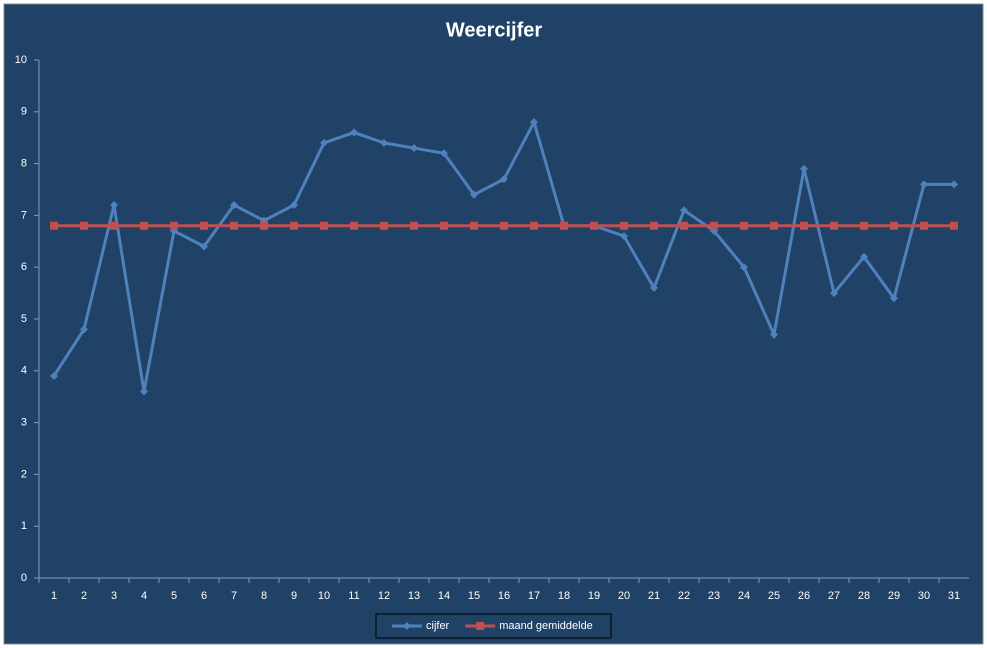 The height and width of the screenshot is (648, 987). What do you see at coordinates (684, 596) in the screenshot?
I see `x-tick-label: 22` at bounding box center [684, 596].